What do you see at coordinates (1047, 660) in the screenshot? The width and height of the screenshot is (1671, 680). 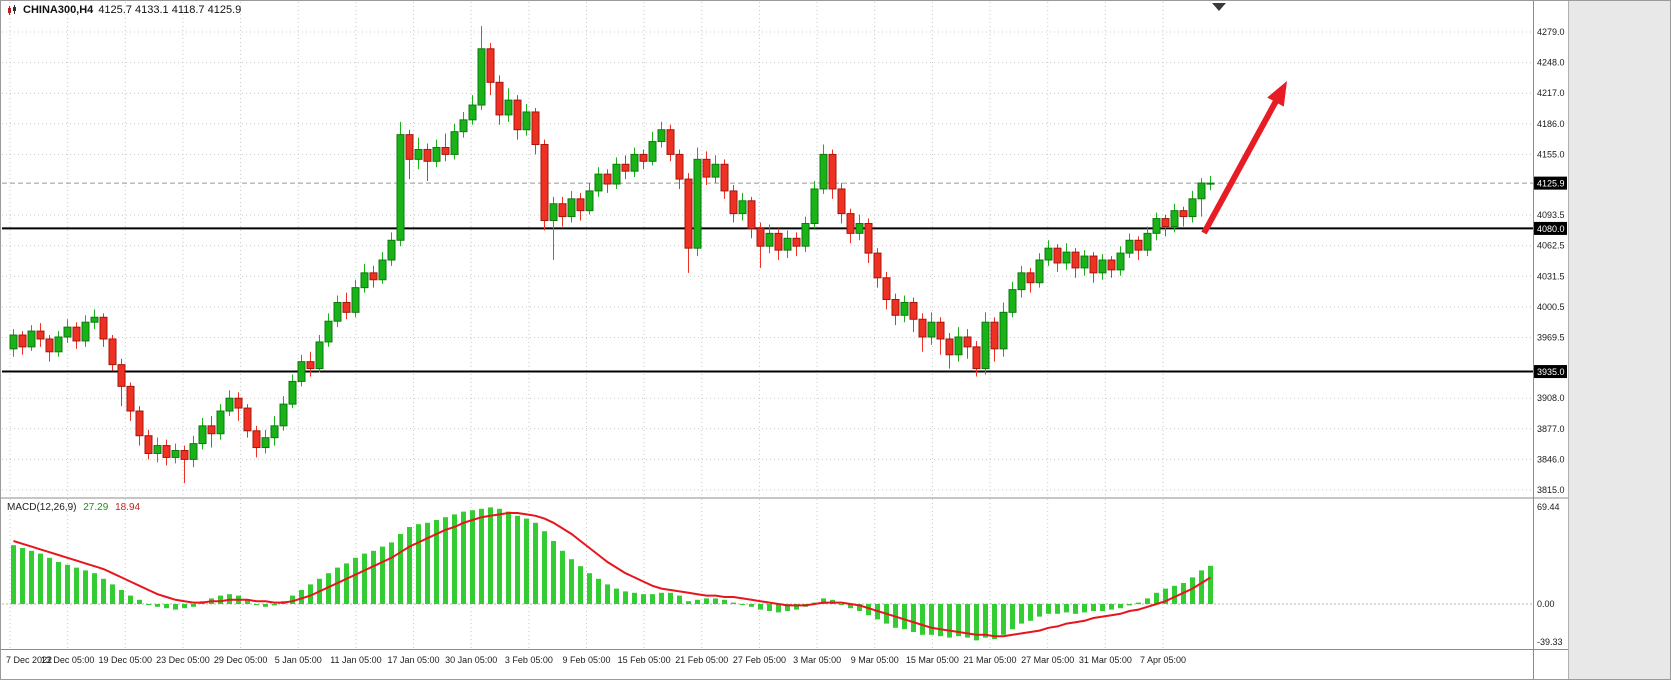 I see `time-axis-label: 27 Mar 05:00` at bounding box center [1047, 660].